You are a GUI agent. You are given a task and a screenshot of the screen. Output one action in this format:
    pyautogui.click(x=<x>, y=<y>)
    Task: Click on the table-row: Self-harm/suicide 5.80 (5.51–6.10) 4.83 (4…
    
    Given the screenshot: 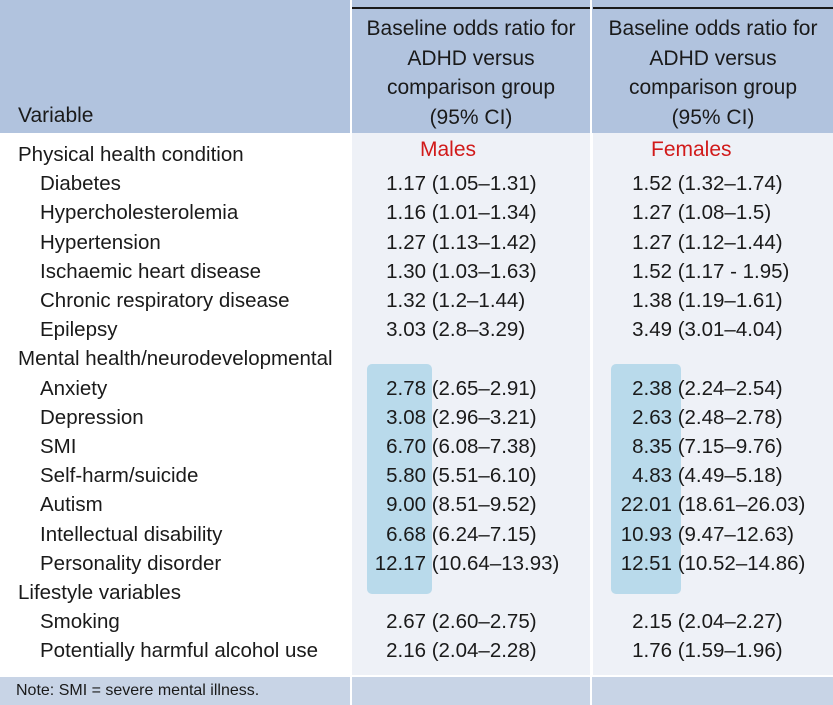 What is the action you would take?
    pyautogui.click(x=416, y=475)
    